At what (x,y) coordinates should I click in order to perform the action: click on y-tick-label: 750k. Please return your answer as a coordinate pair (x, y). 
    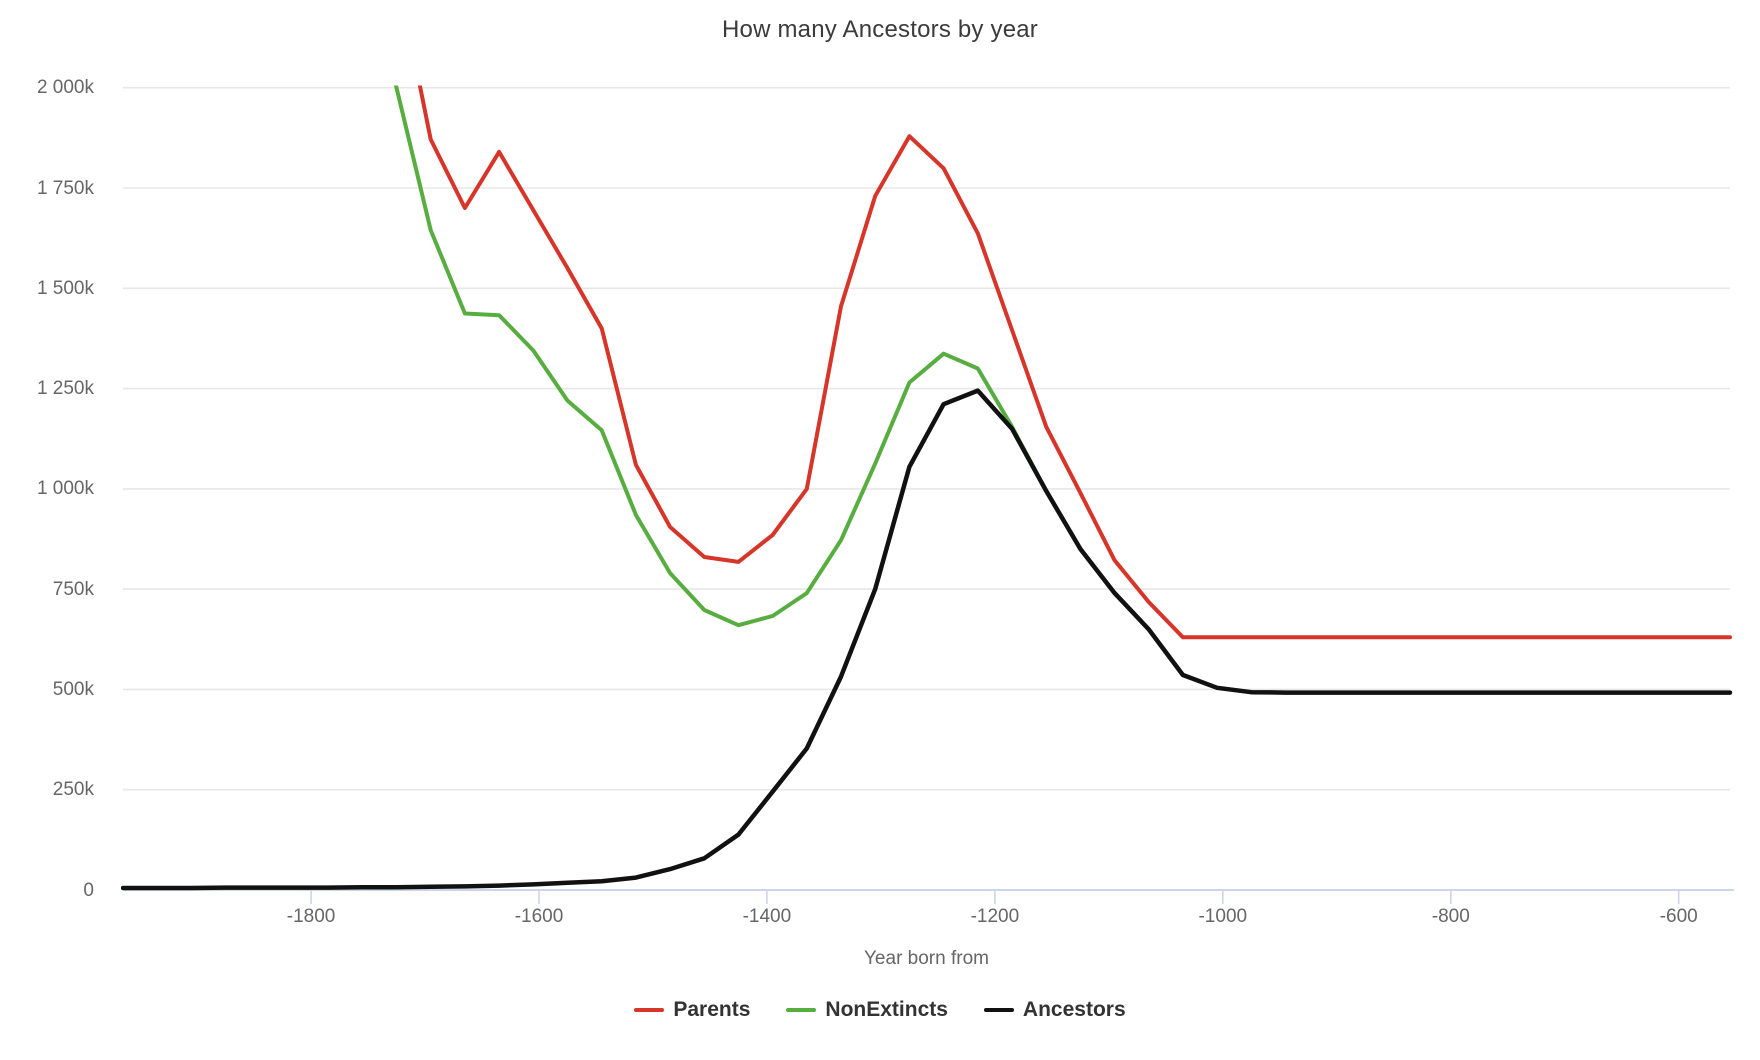
    Looking at the image, I should click on (73, 589).